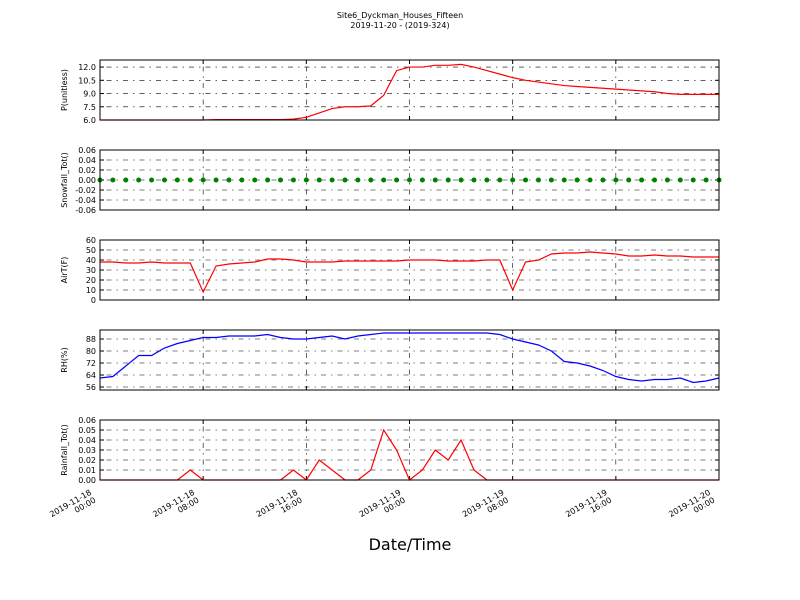 This screenshot has height=600, width=800. I want to click on y-tick-label: 10.5, so click(87, 80).